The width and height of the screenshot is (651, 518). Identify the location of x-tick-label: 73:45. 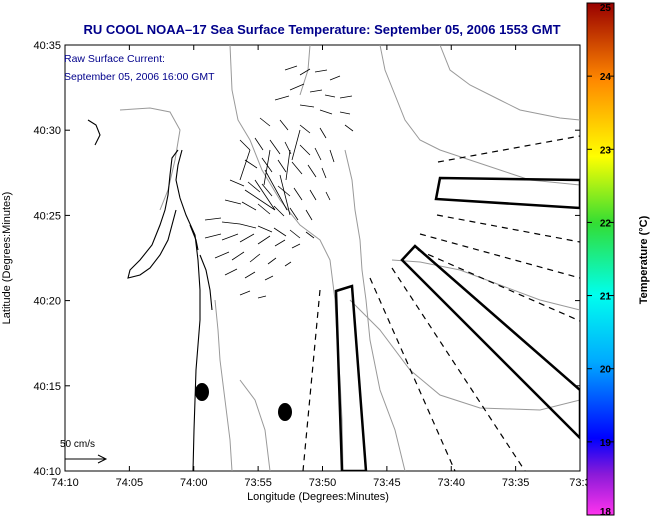
(387, 483).